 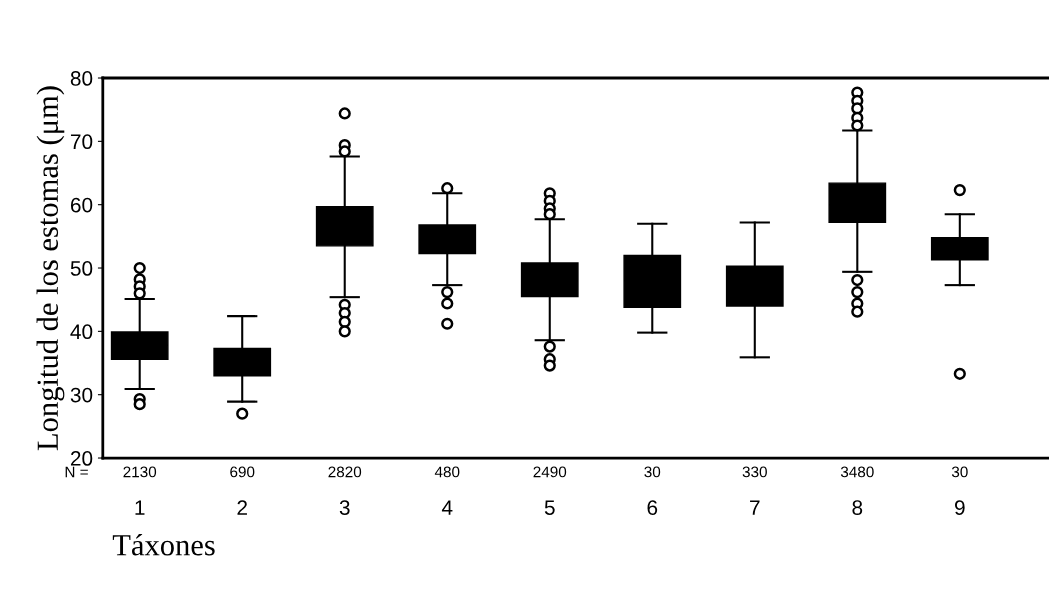 I want to click on x-tick-label: 2, so click(x=242, y=507).